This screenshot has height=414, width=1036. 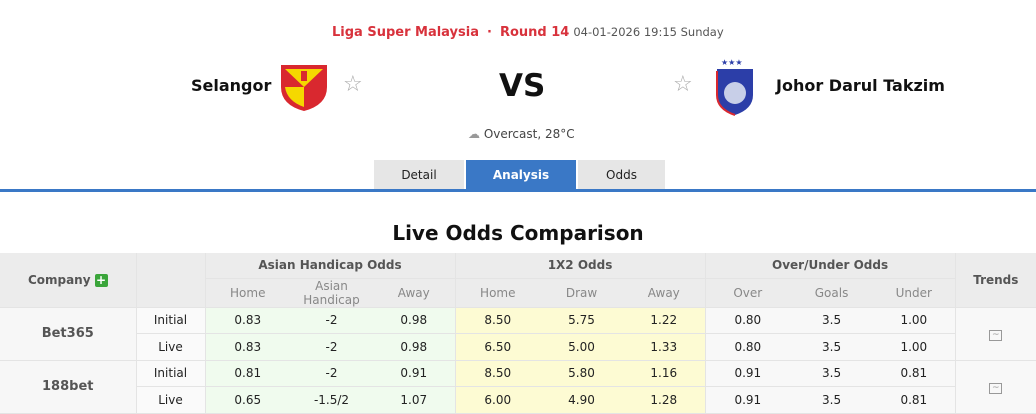 What do you see at coordinates (995, 280) in the screenshot?
I see `trends-header: Trends` at bounding box center [995, 280].